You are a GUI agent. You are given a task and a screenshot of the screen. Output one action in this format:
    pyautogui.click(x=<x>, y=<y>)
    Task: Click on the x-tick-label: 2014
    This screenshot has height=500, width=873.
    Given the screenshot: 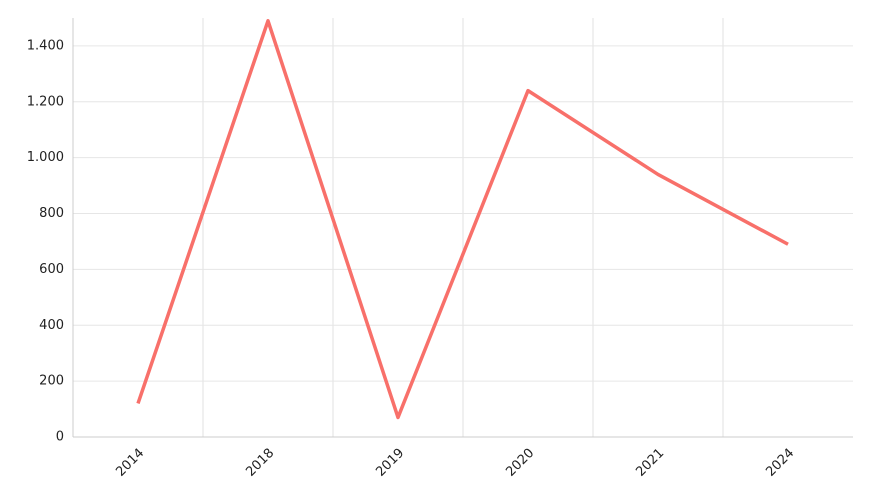 What is the action you would take?
    pyautogui.click(x=130, y=463)
    